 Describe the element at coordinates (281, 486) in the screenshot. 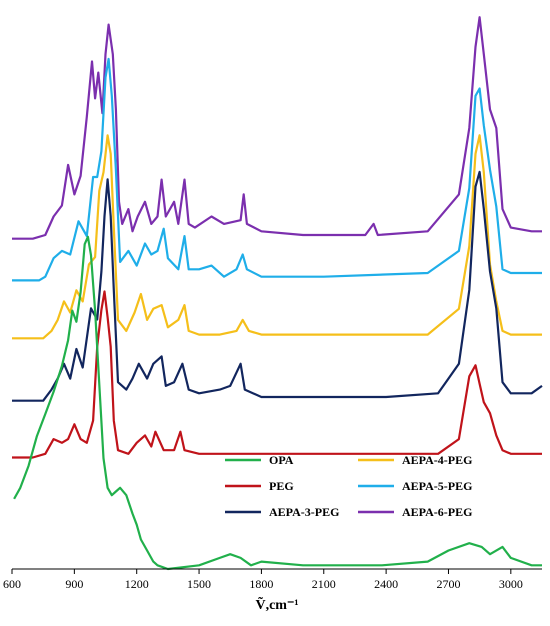

I see `legend-label-peg: PEG` at that location.